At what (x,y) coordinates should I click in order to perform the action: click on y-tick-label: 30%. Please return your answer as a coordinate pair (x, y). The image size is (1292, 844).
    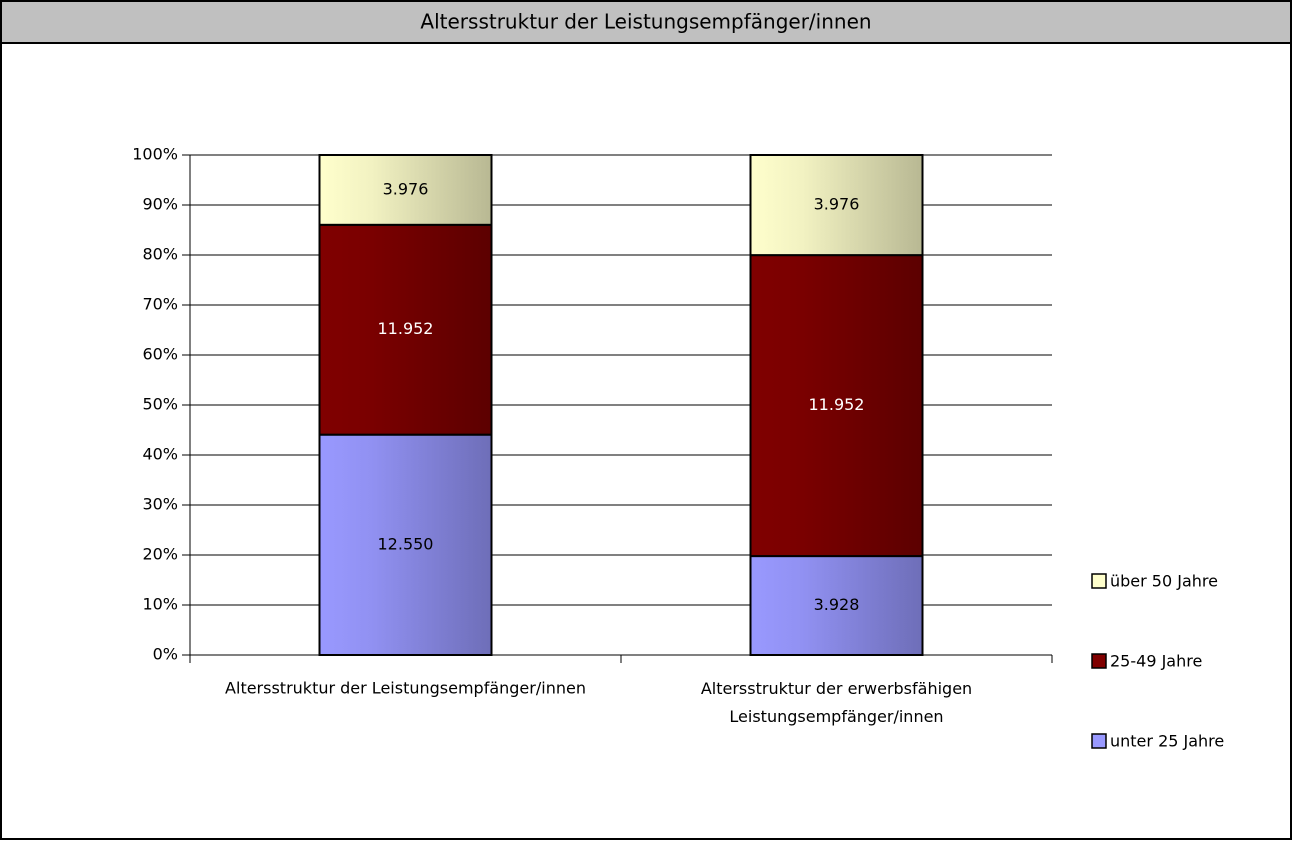
    Looking at the image, I should click on (160, 504).